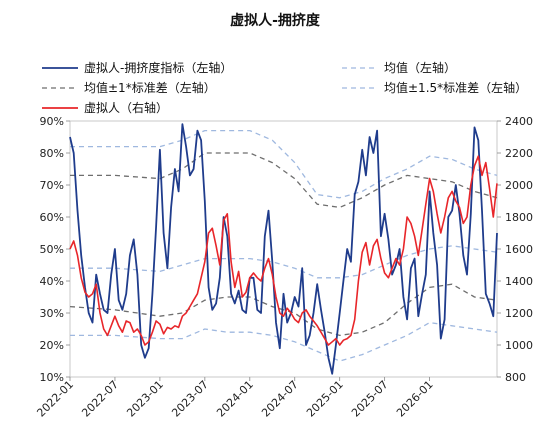 The height and width of the screenshot is (442, 550). What do you see at coordinates (284, 262) in the screenshot?
I see `mean-line` at bounding box center [284, 262].